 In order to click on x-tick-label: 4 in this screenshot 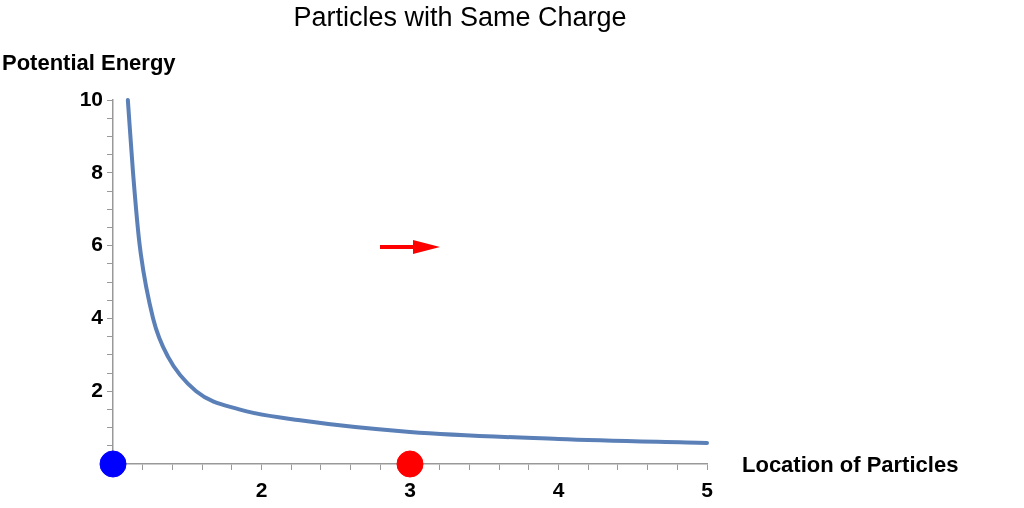, I will do `click(558, 490)`.